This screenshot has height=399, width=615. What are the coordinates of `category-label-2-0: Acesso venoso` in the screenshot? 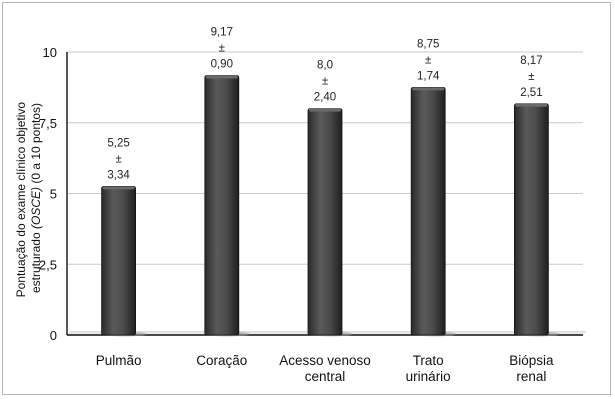 It's located at (325, 360).